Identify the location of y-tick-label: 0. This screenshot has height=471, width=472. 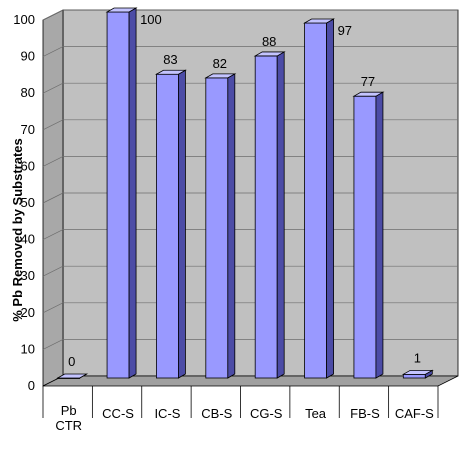
(31, 385).